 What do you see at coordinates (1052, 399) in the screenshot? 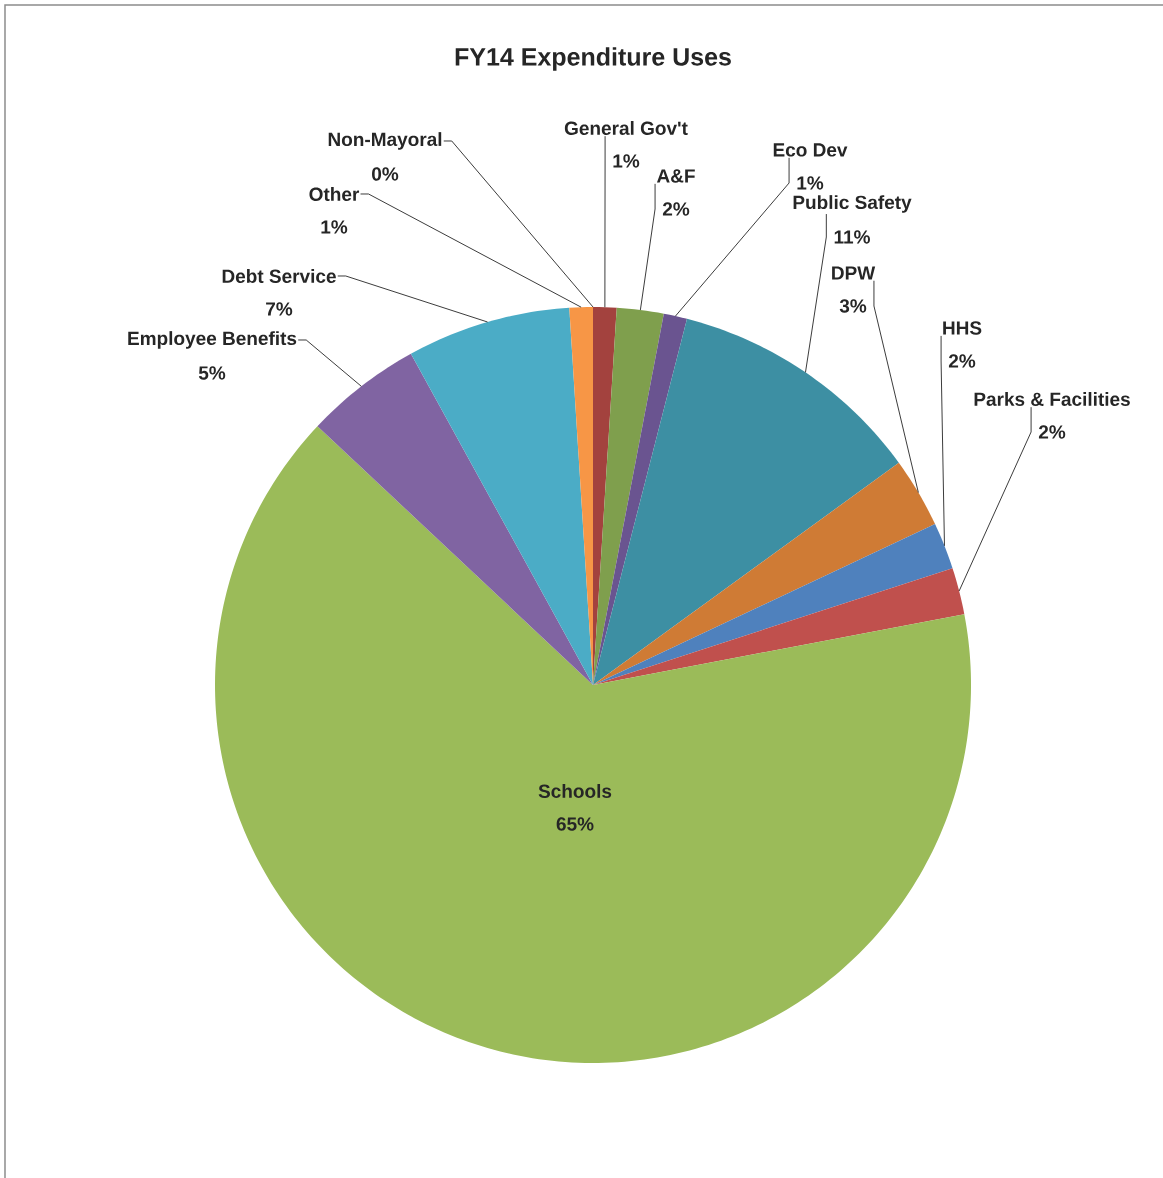
I see `slice-label: Parks & Facilities` at bounding box center [1052, 399].